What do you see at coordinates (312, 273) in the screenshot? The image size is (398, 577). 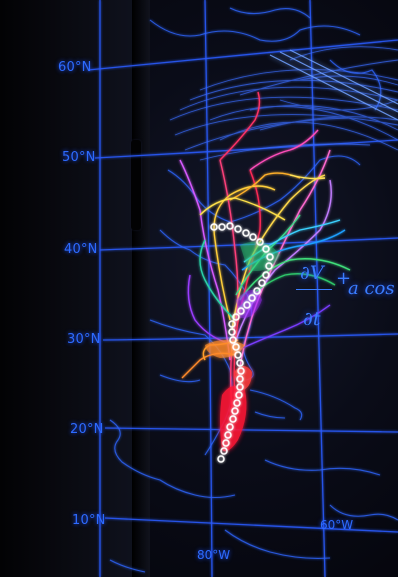 I see `equation-numerator: ∂V` at bounding box center [312, 273].